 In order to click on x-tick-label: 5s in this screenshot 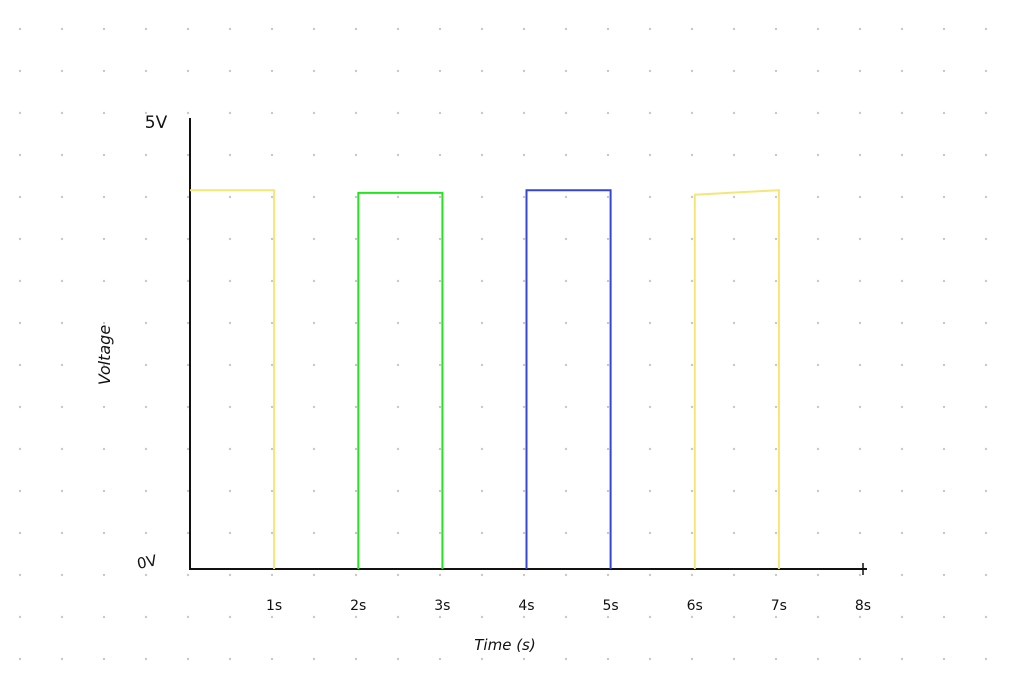, I will do `click(611, 606)`.